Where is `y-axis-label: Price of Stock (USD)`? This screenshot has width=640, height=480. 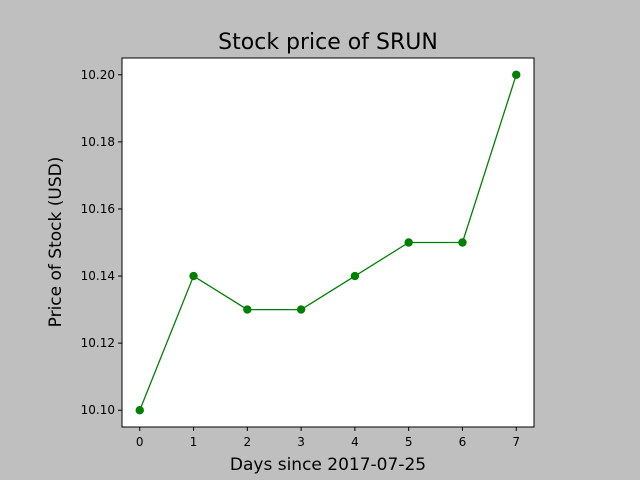 y-axis-label: Price of Stock (USD) is located at coordinates (56, 242).